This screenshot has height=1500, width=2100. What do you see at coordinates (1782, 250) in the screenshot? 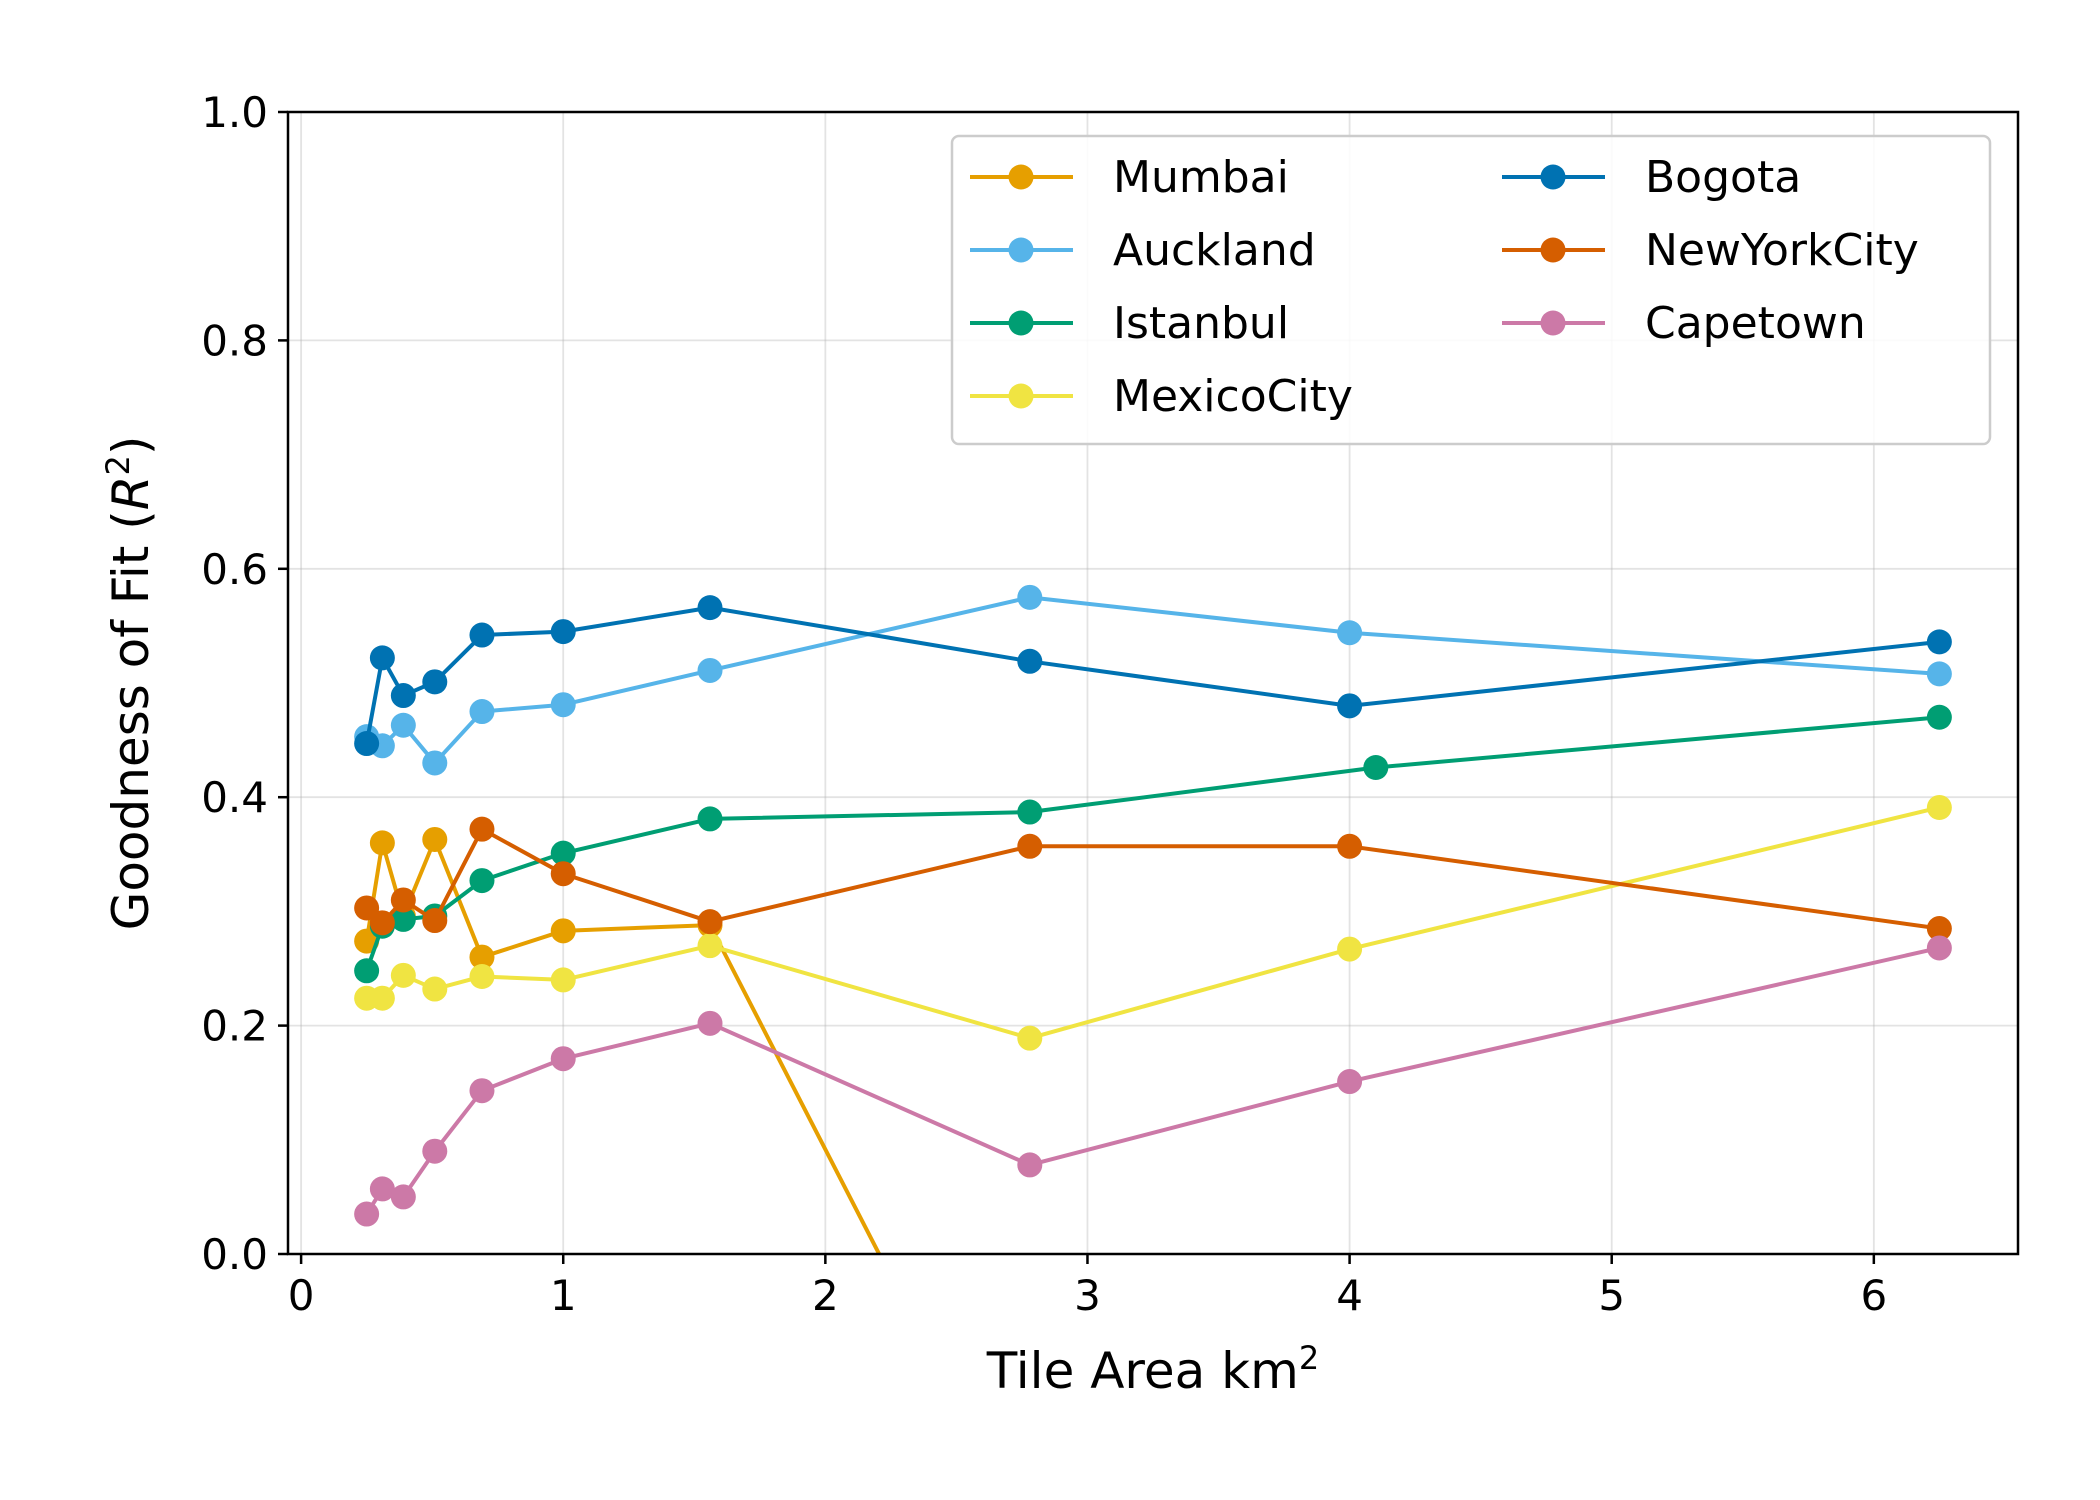
I see `legend-label: NewYorkCity` at bounding box center [1782, 250].